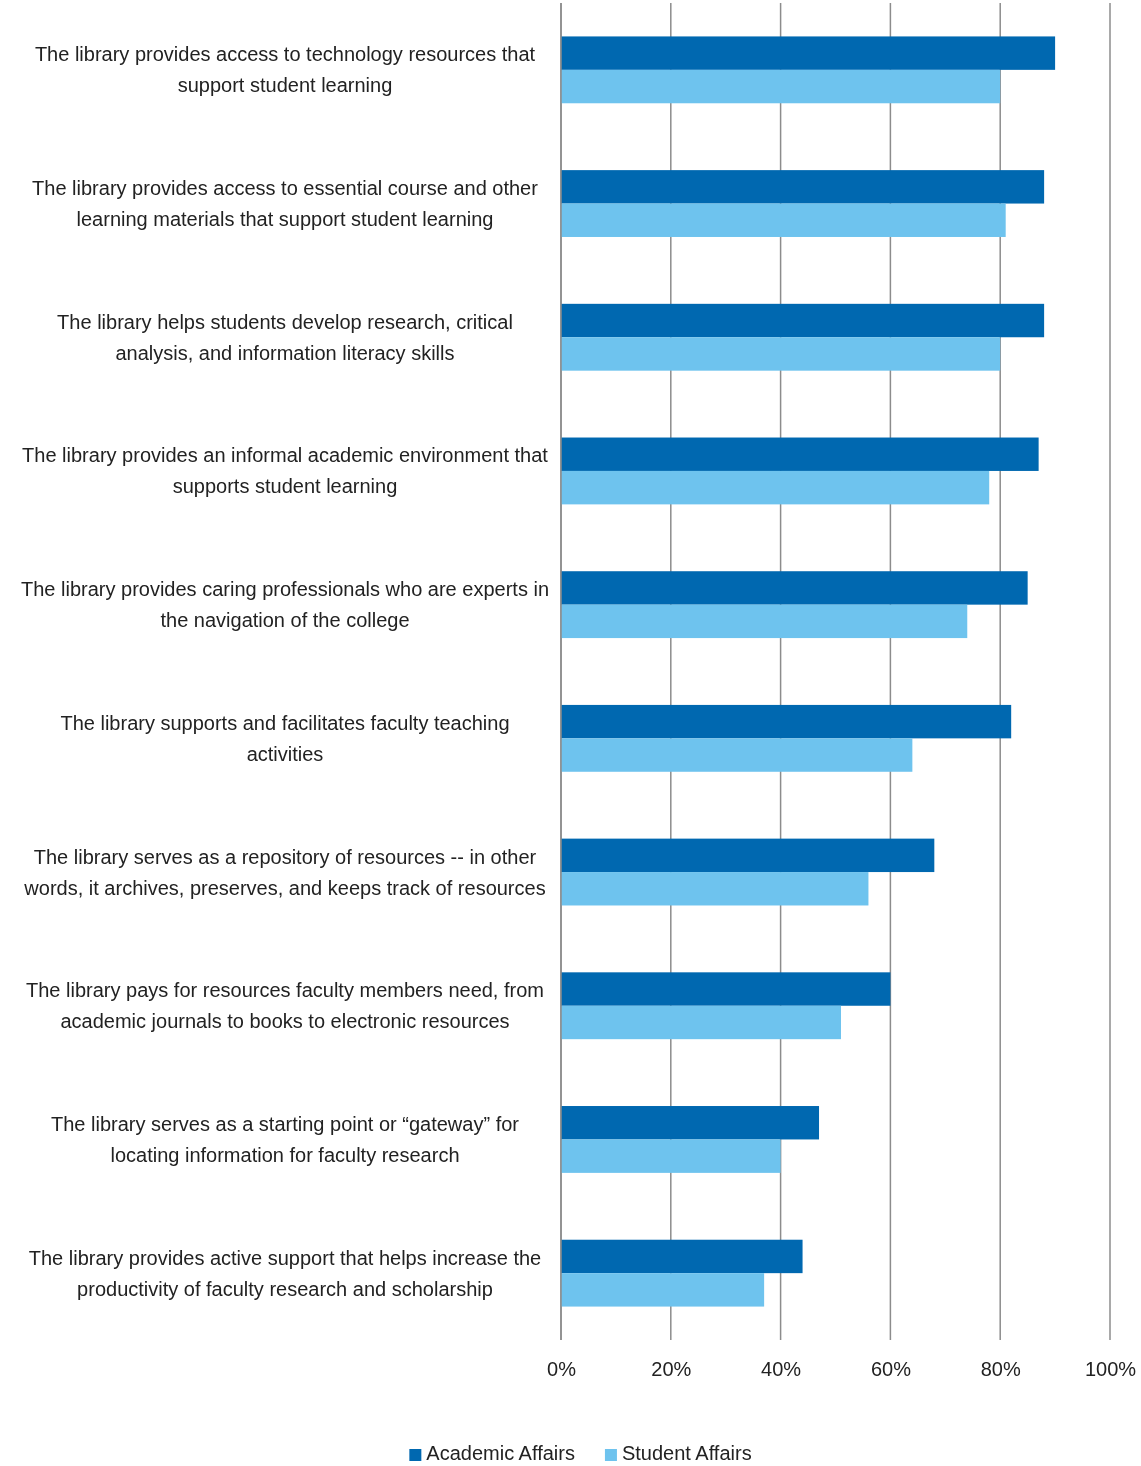 The width and height of the screenshot is (1141, 1466). I want to click on y-tick-label: The library supports and facilitates faculty teaching activities, so click(285, 738).